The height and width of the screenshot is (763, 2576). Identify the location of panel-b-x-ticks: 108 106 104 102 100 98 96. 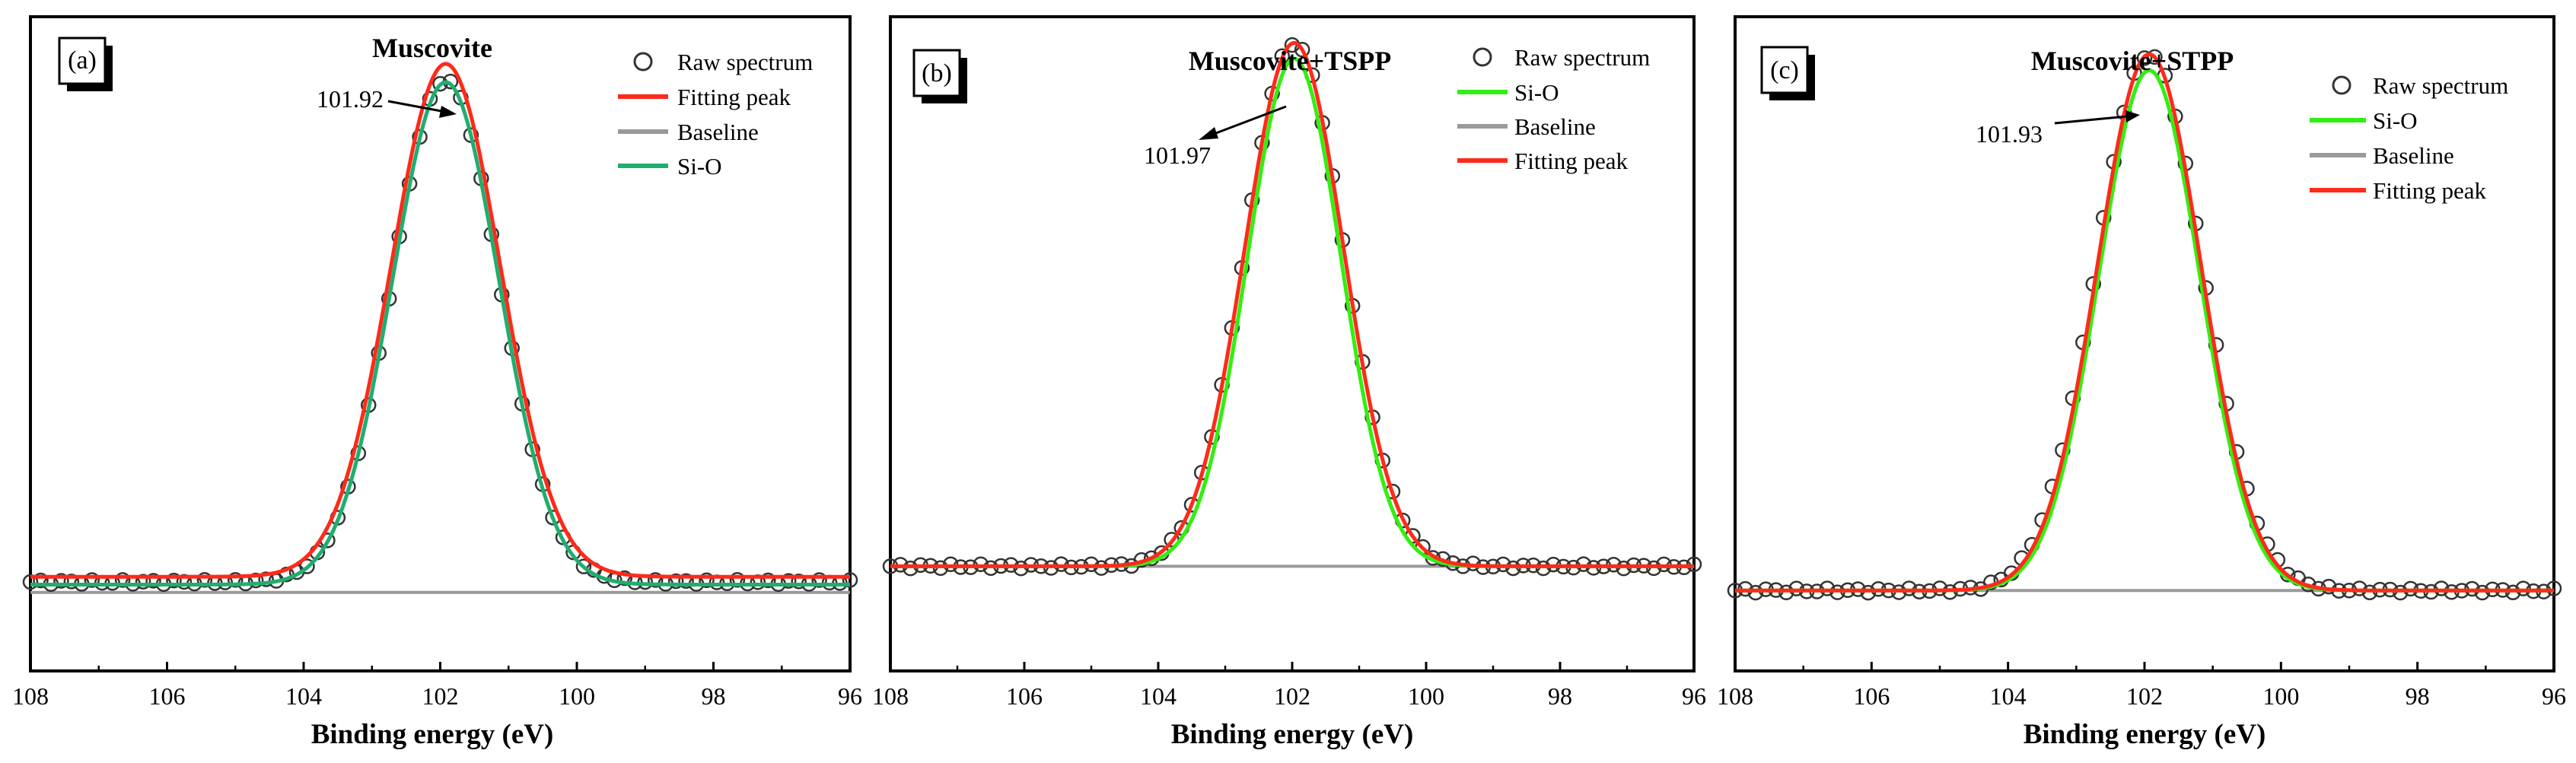
(1289, 686).